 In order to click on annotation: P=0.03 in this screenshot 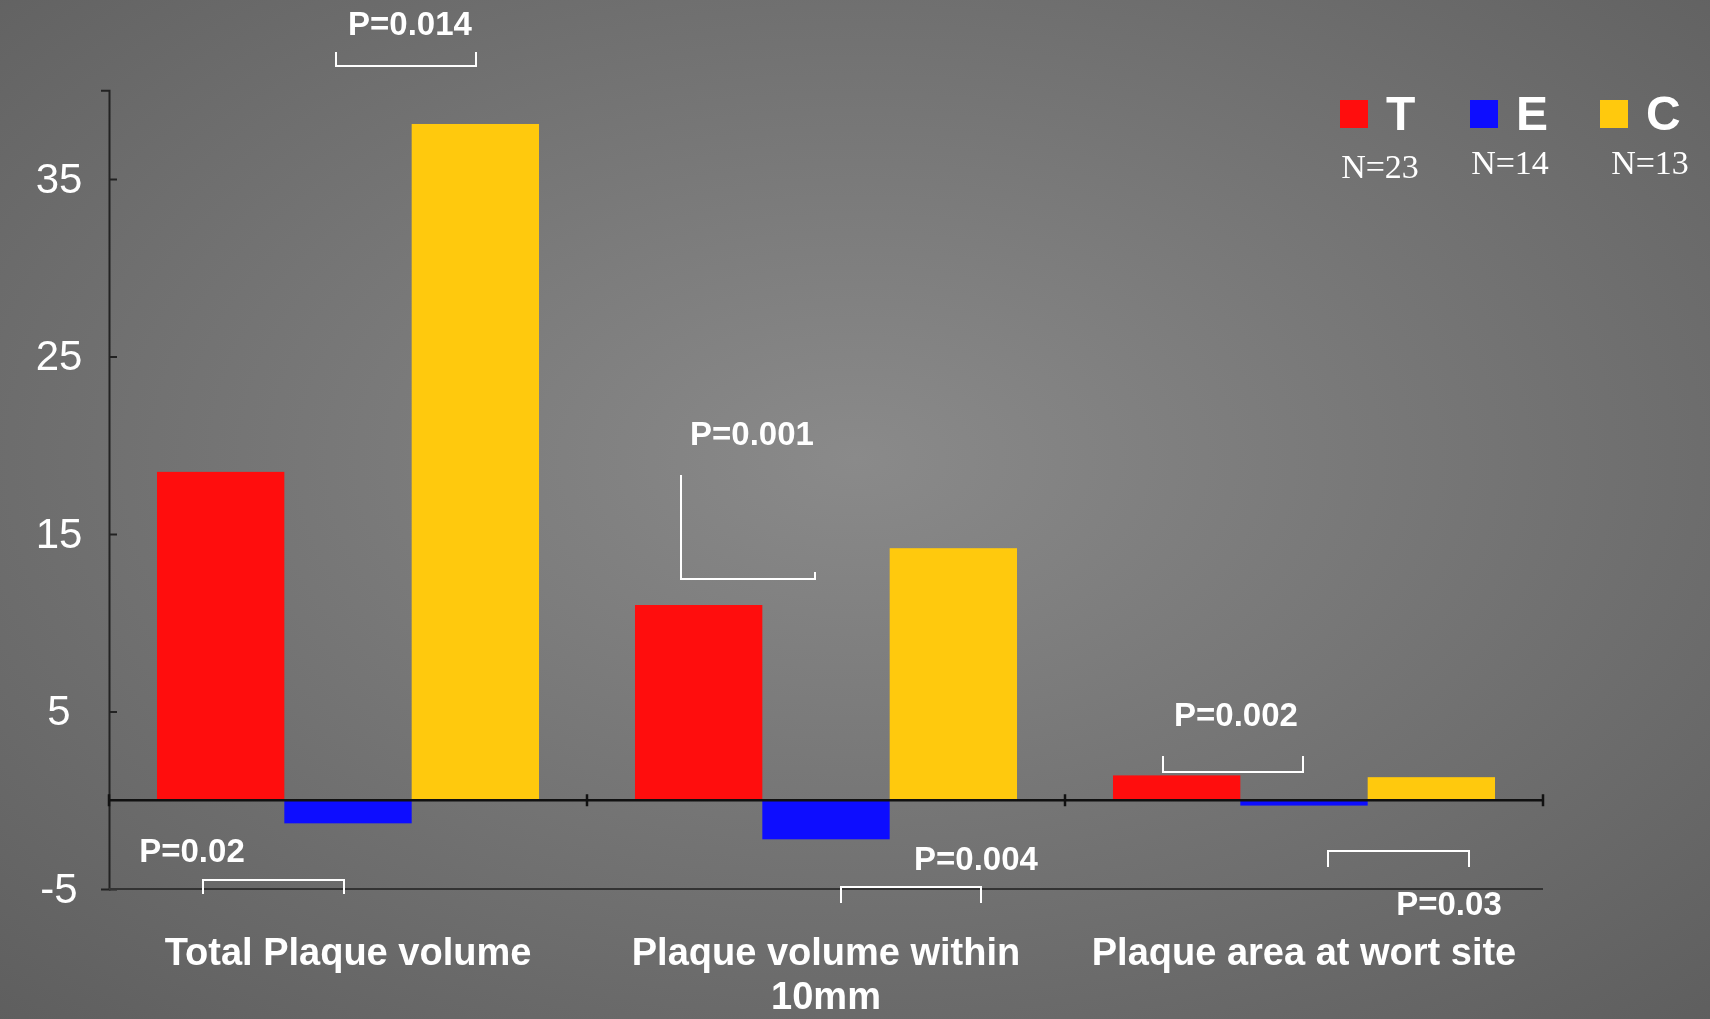, I will do `click(1449, 903)`.